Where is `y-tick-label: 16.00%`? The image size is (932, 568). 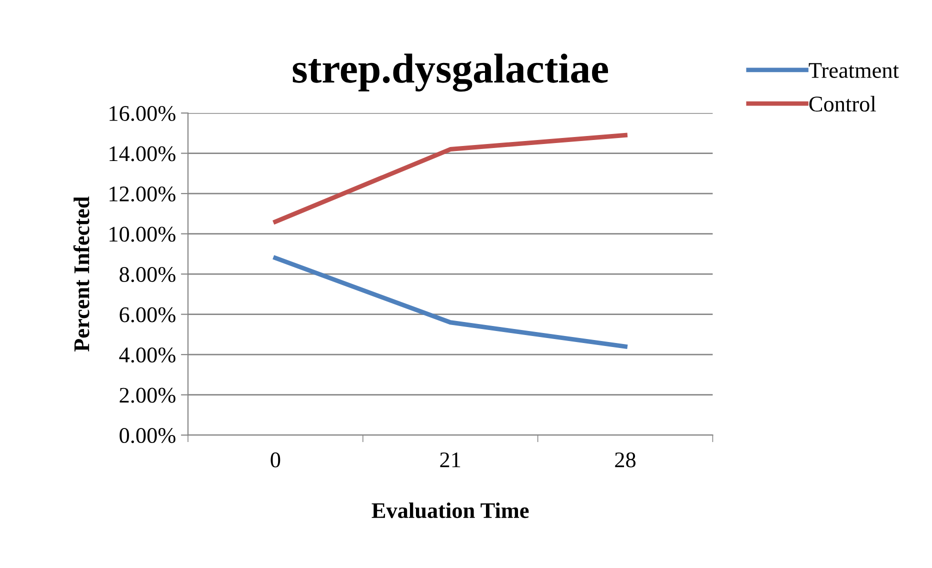 y-tick-label: 16.00% is located at coordinates (143, 114).